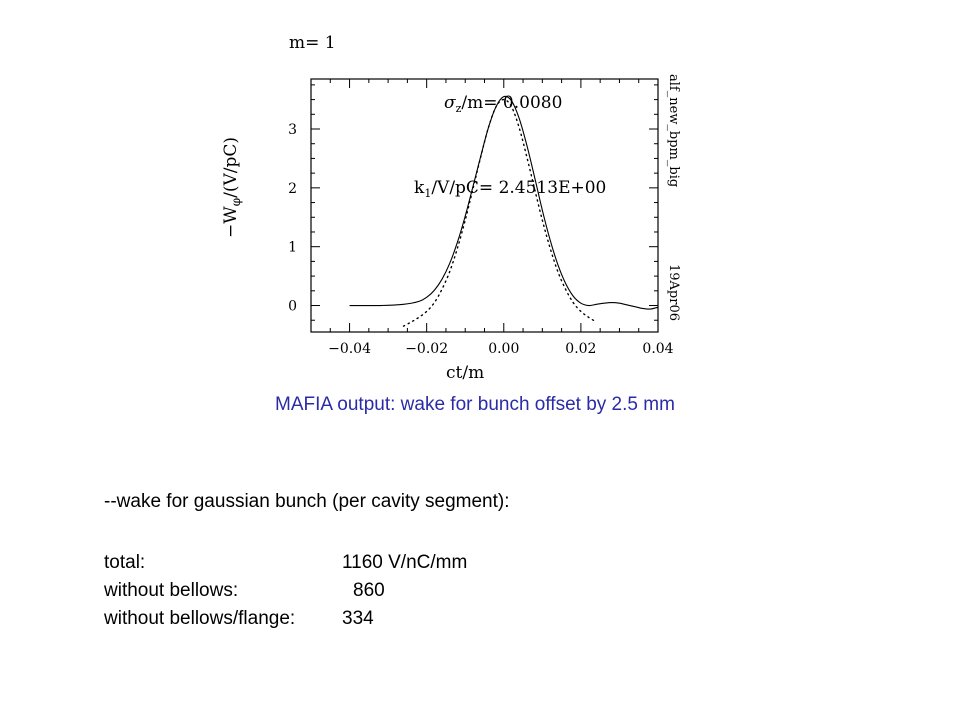  What do you see at coordinates (200, 618) in the screenshot?
I see `row-label-no-bellows-flange: without bellows/flange:` at bounding box center [200, 618].